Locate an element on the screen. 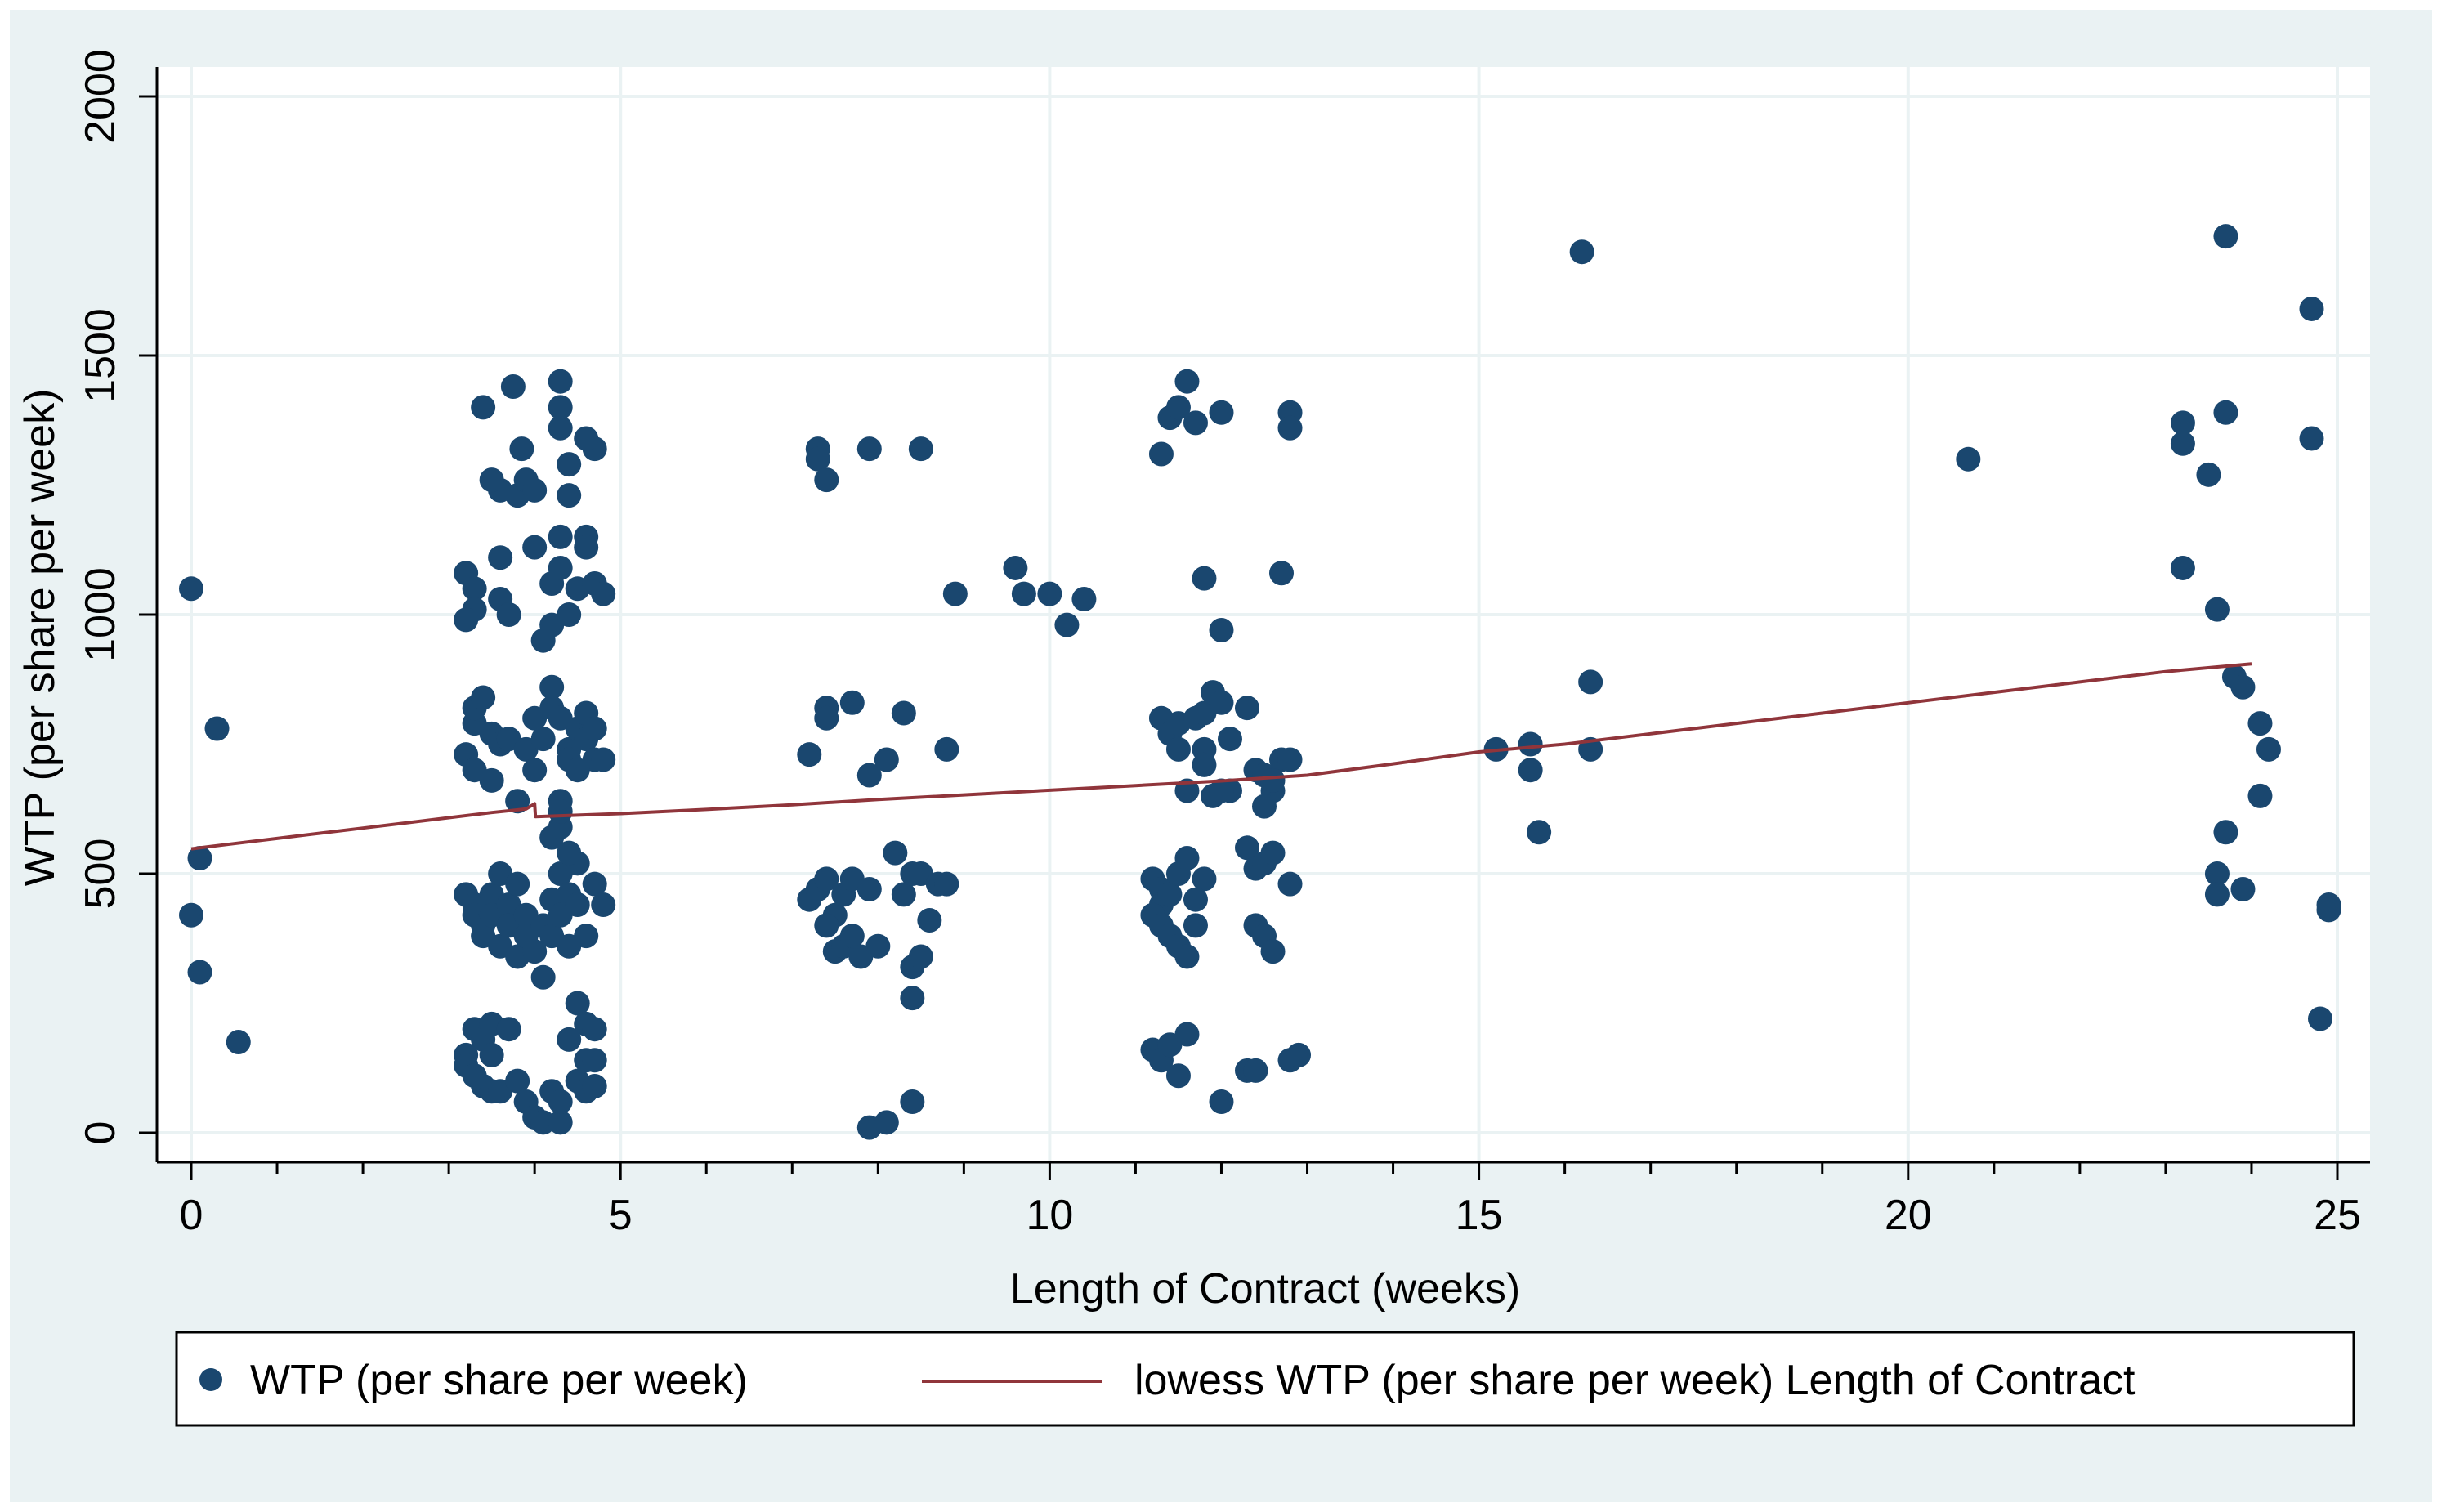 The image size is (2442, 1512). y-tick-label: 2000 is located at coordinates (100, 96).